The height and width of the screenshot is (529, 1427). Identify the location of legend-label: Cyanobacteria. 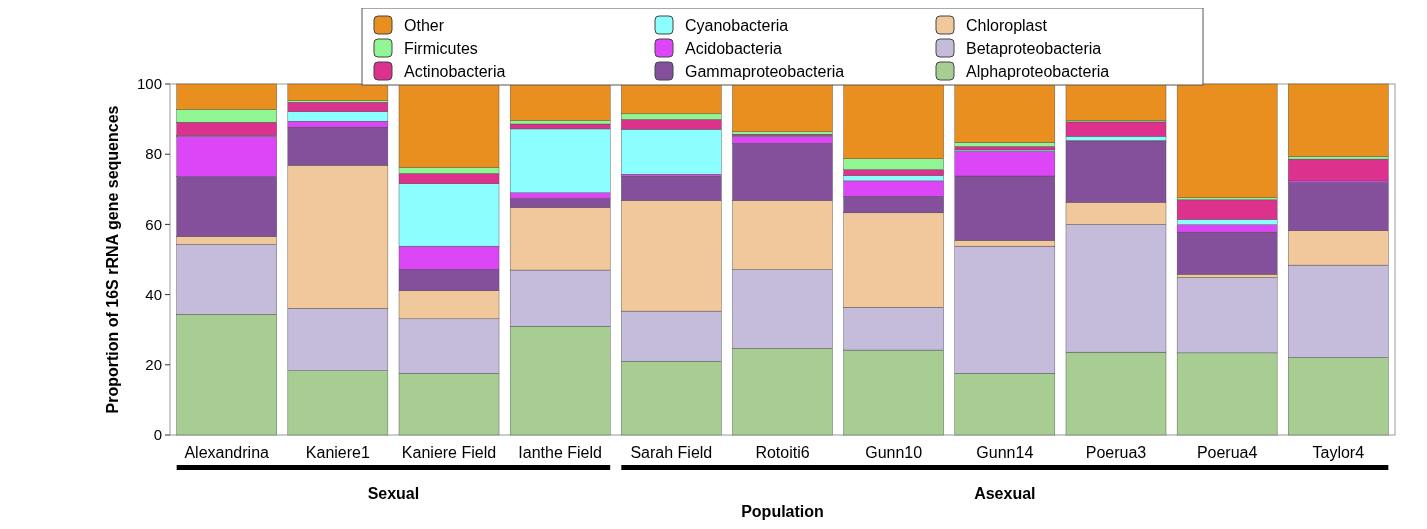
(737, 25).